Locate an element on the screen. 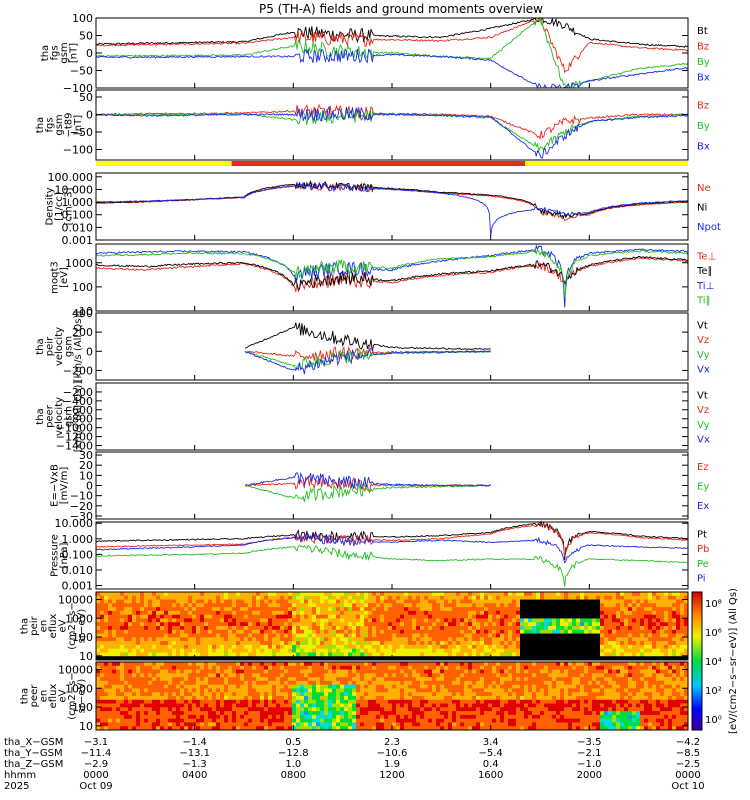  y-axis-label: tha is located at coordinates (40, 416).